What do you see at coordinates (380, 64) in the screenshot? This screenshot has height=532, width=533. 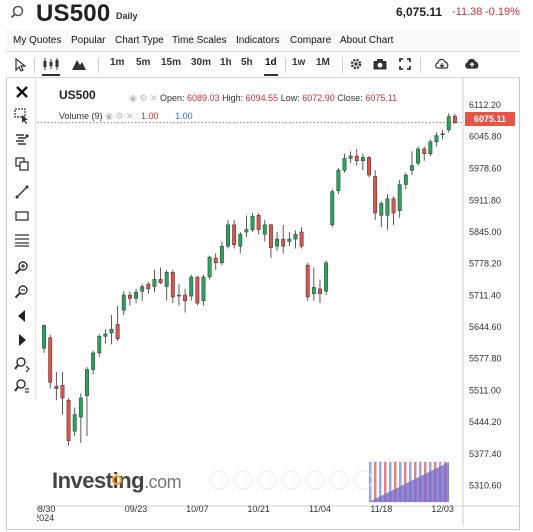 I see `camera-icon` at bounding box center [380, 64].